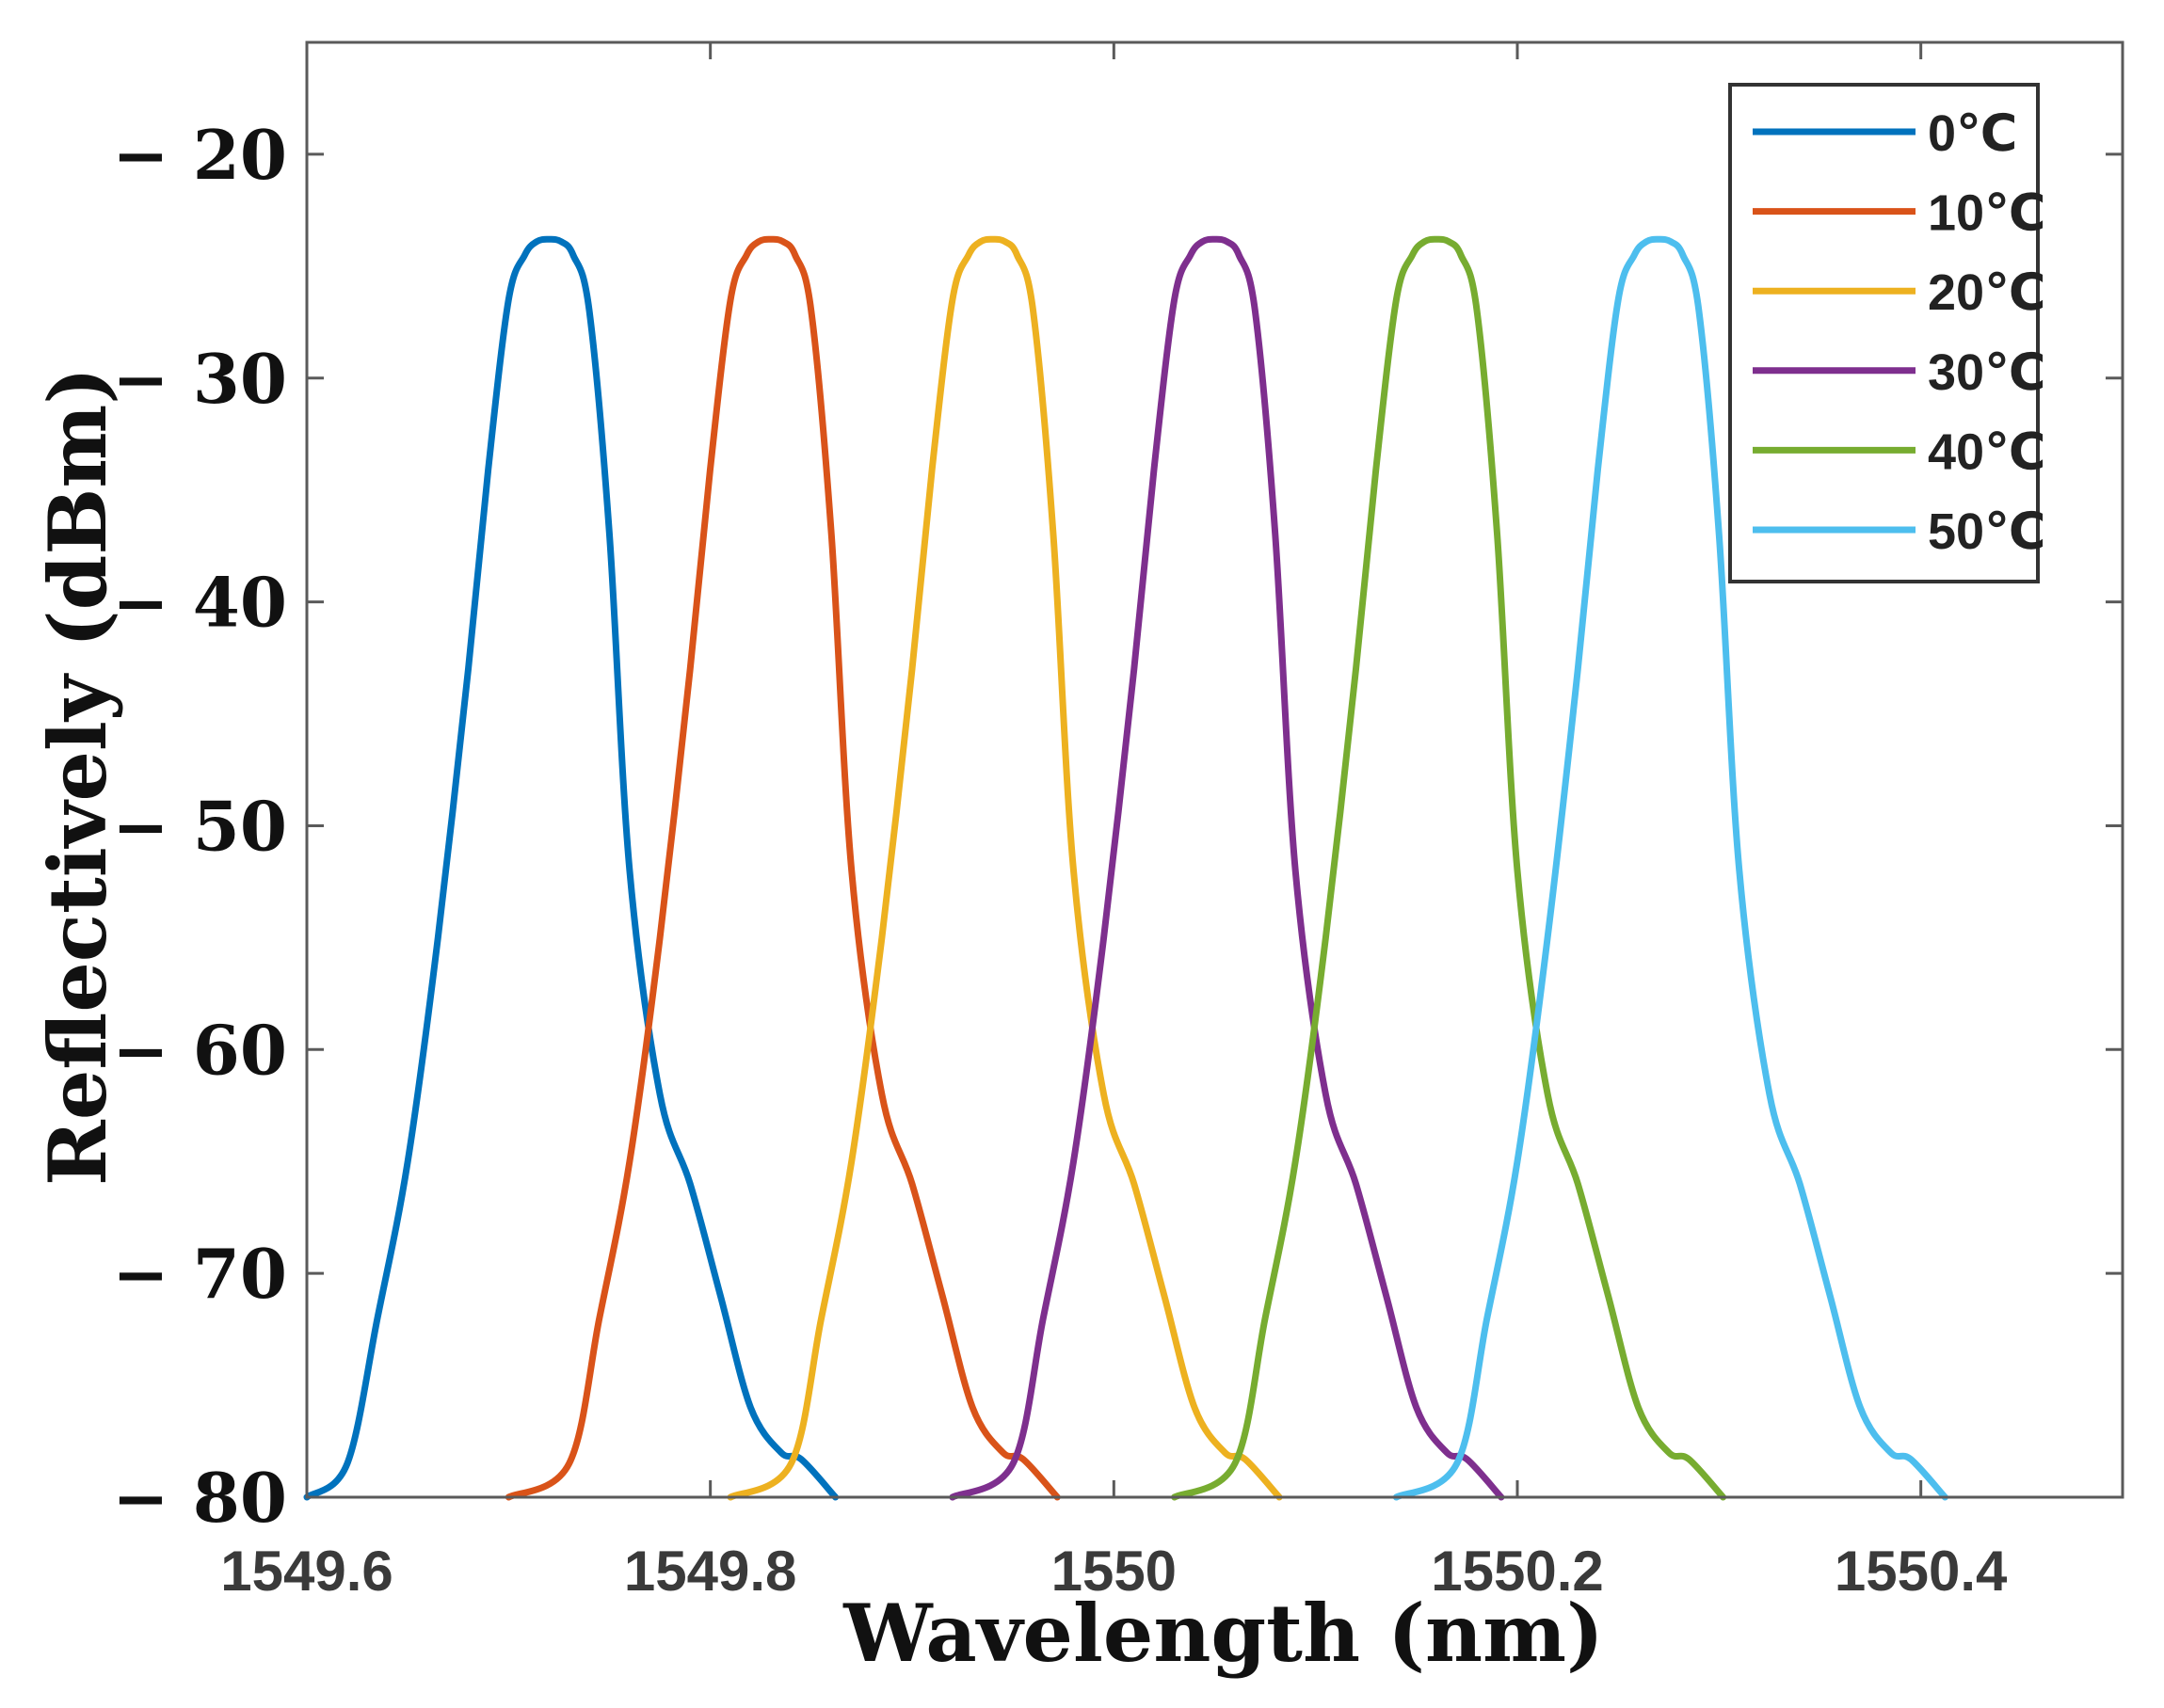  I want to click on legend-label: 50℃, so click(1986, 531).